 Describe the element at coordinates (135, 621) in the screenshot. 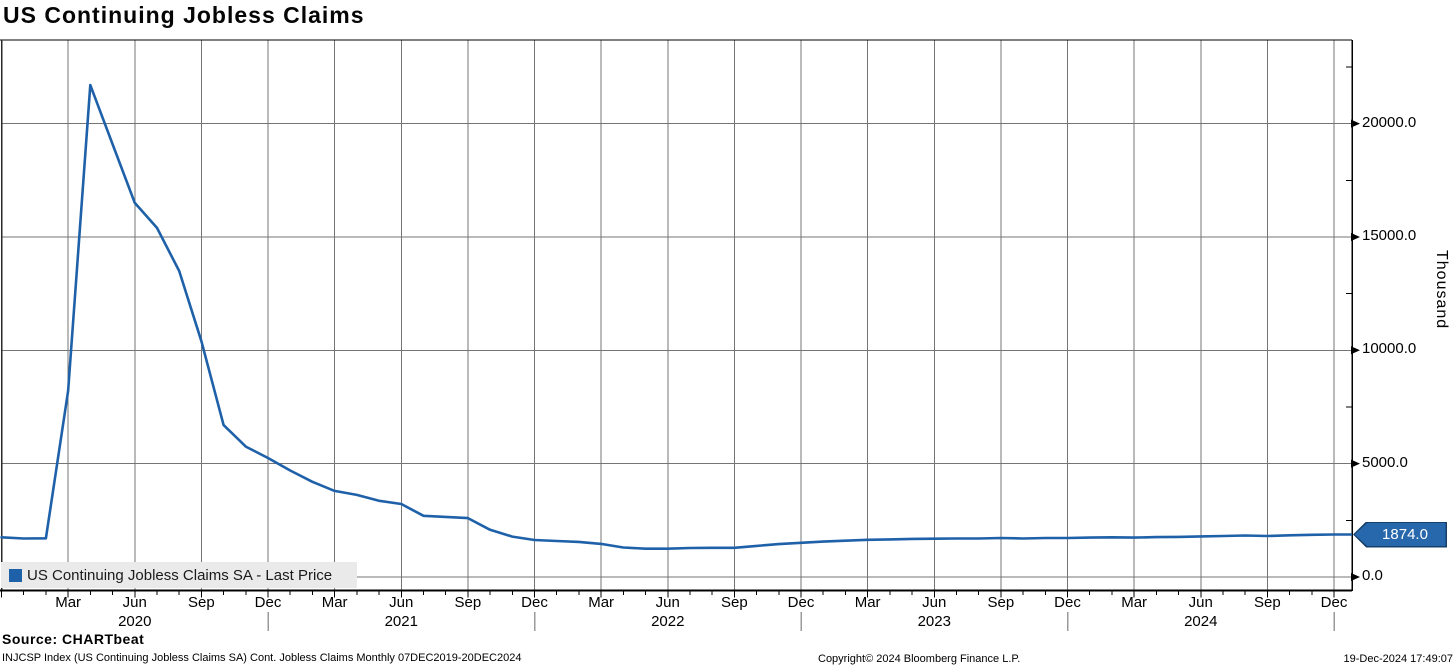

I see `x-axis-year-label: 2020` at that location.